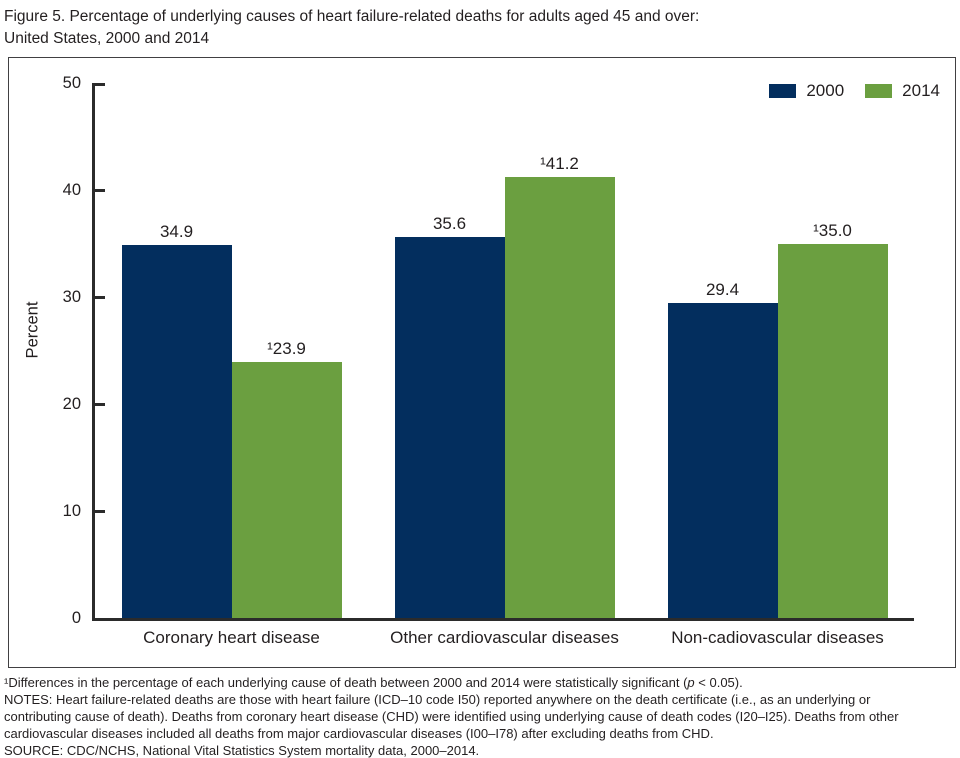  I want to click on legend-item-2000: 2000, so click(806, 91).